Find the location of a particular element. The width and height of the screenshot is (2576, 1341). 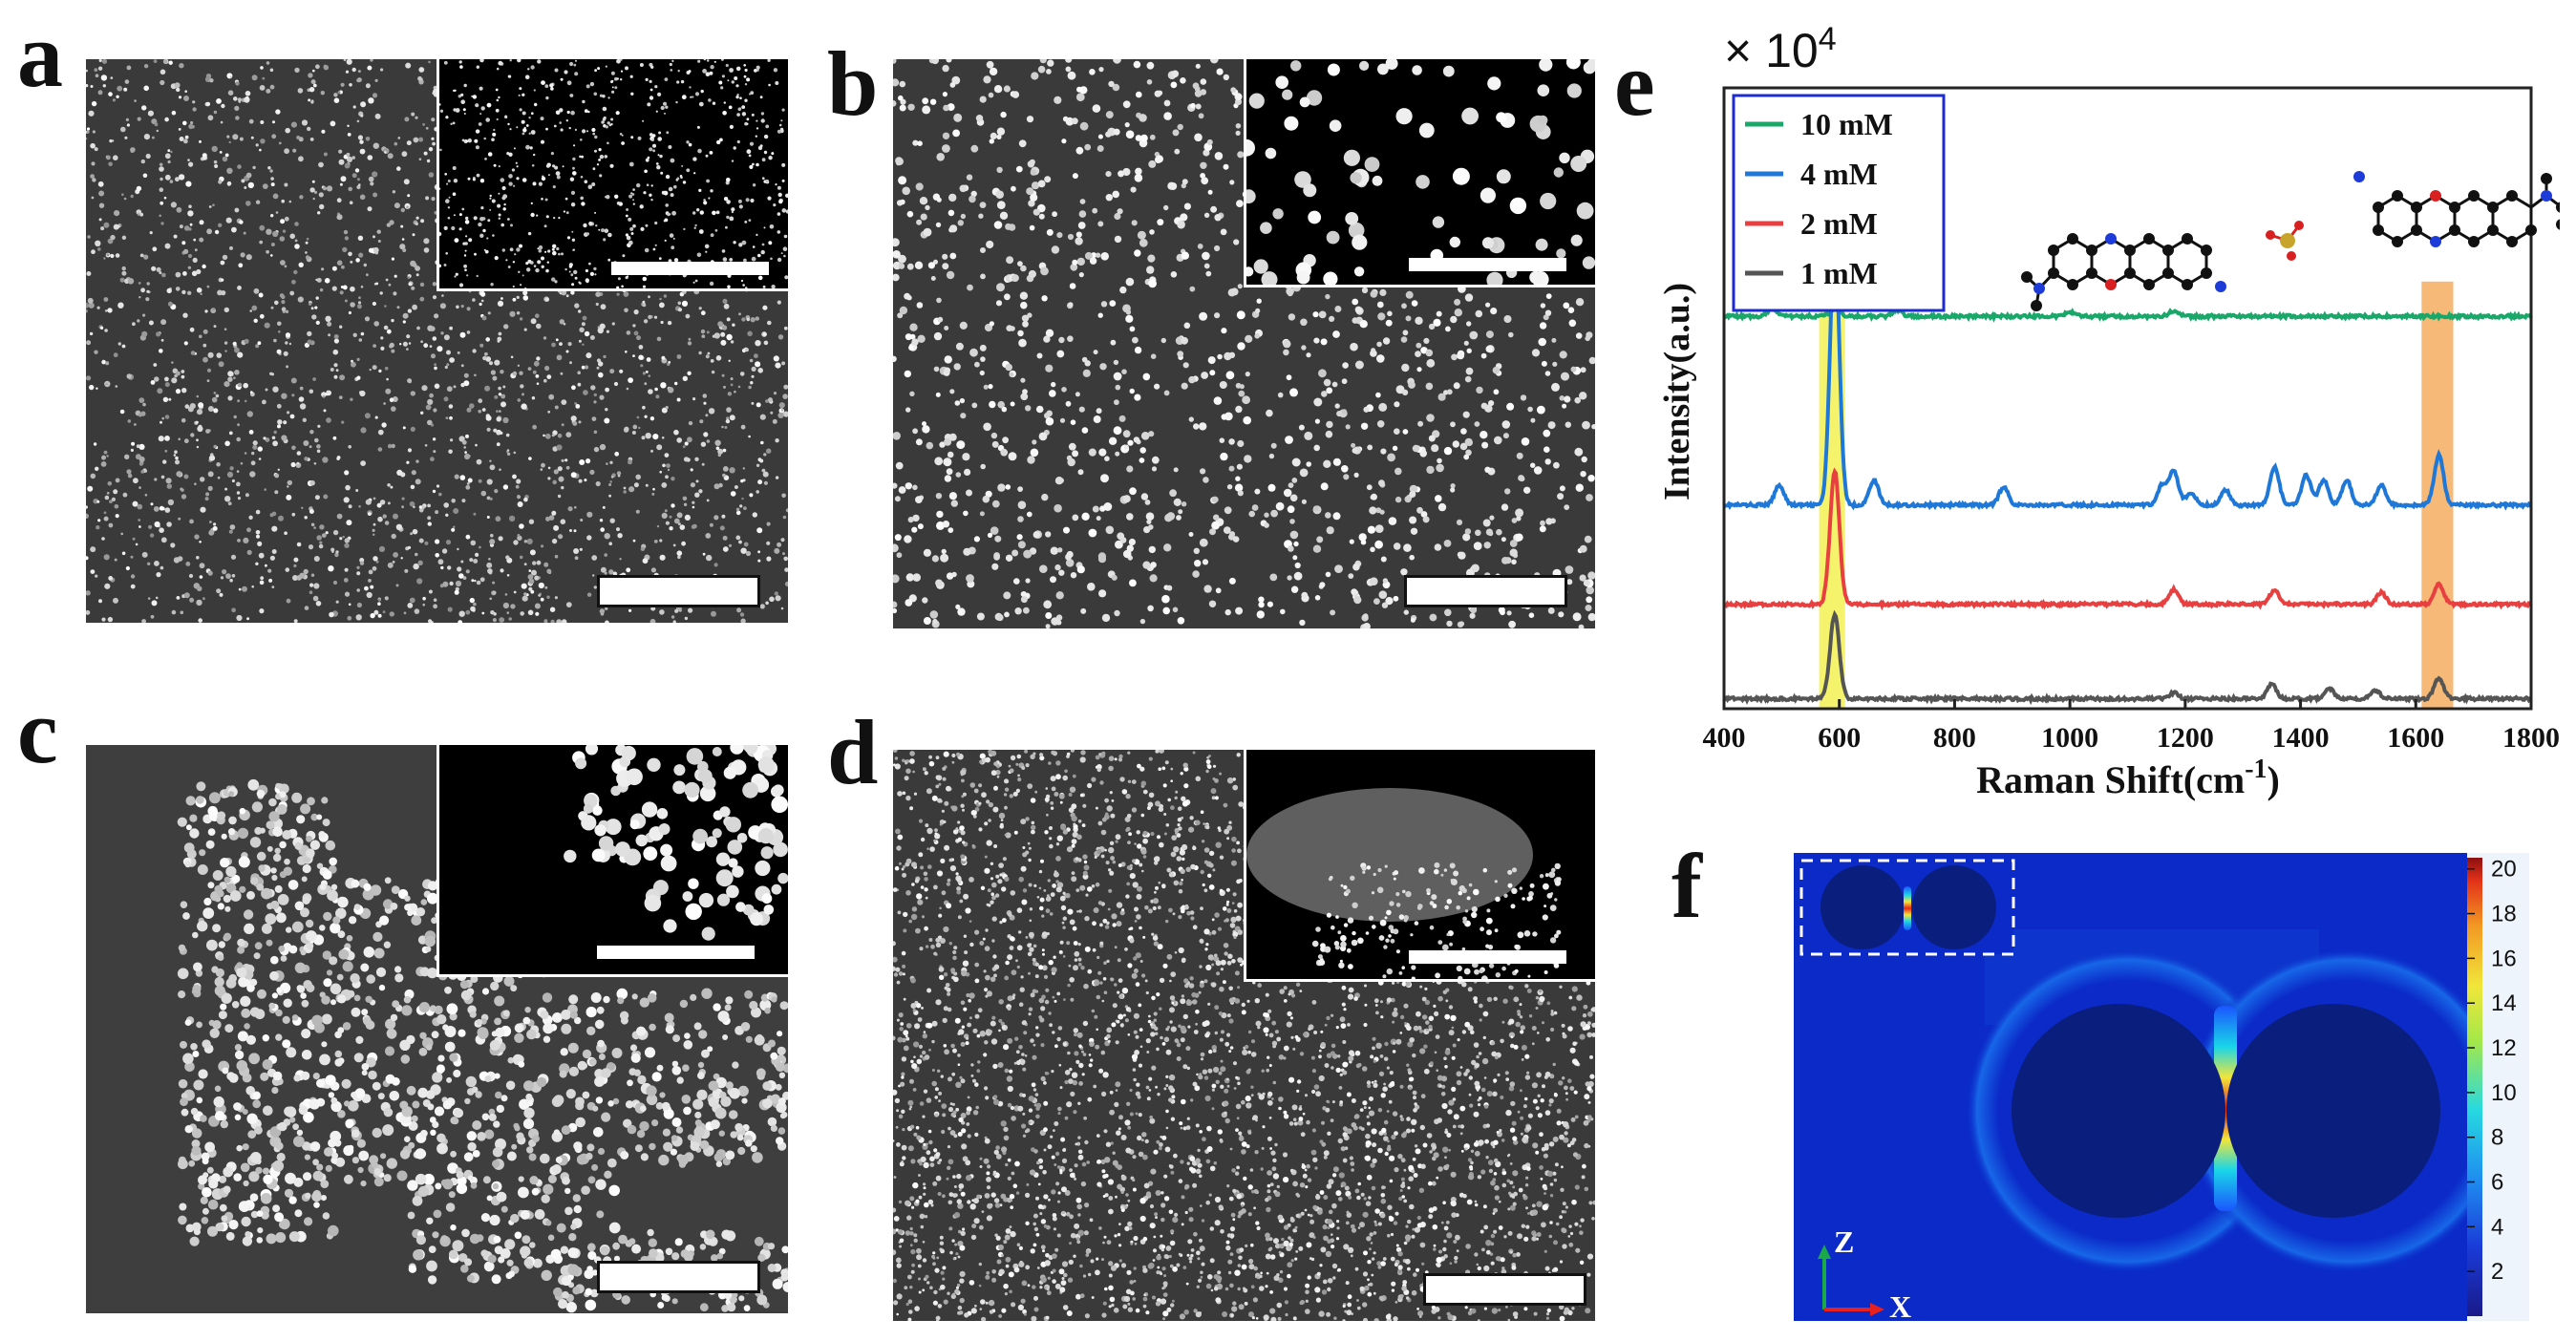

y-multiplier-exponent: 4 is located at coordinates (1828, 39).